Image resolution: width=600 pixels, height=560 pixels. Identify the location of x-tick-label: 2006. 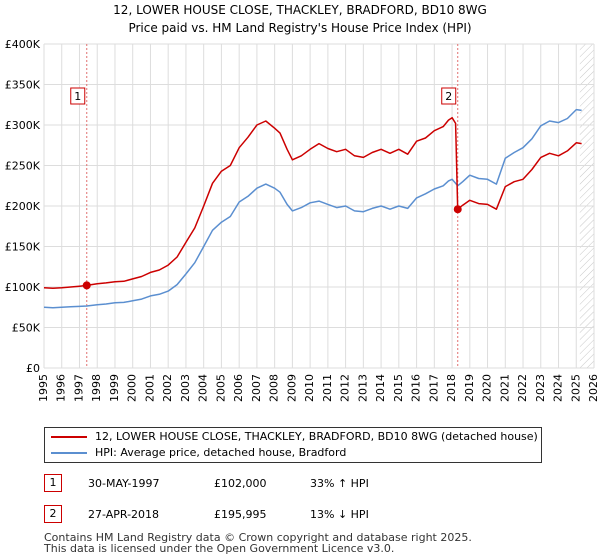
(238, 388).